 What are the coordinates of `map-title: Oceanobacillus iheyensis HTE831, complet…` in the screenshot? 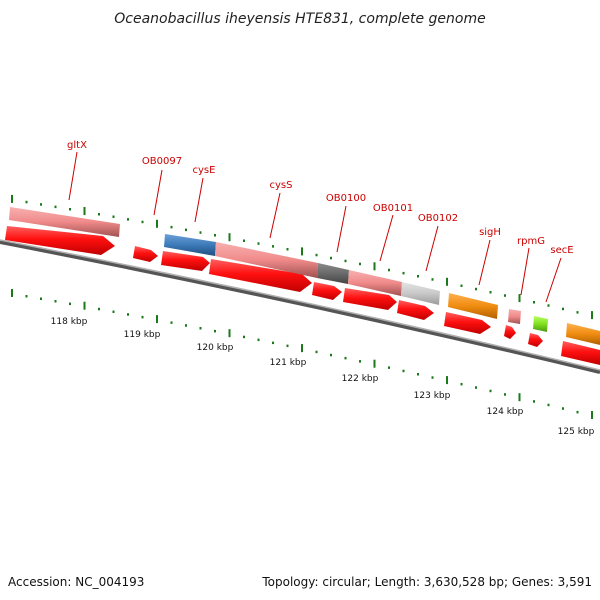 It's located at (299, 19).